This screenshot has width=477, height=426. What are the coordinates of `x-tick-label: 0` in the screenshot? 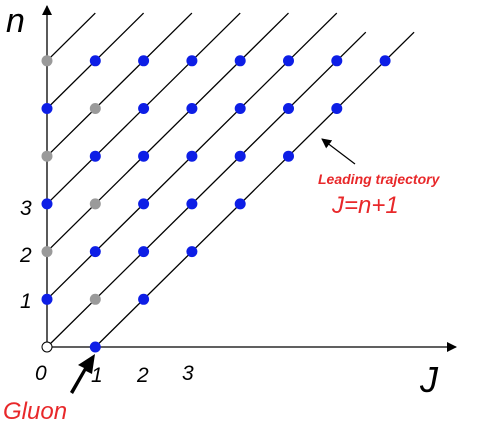 It's located at (41, 373).